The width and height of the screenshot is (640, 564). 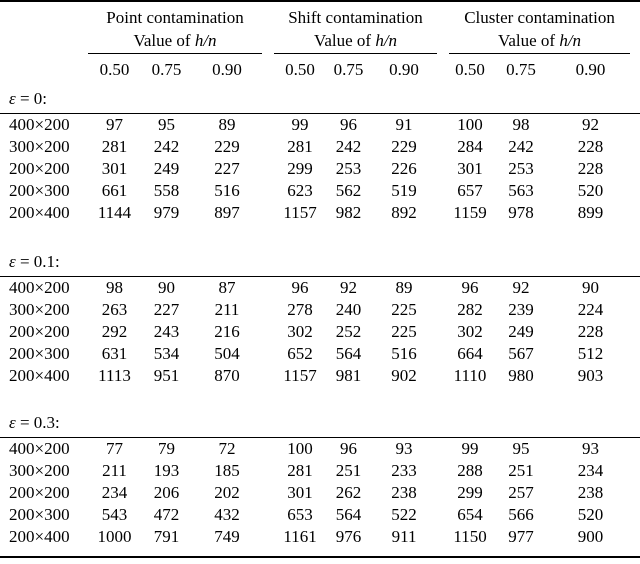 What do you see at coordinates (590, 190) in the screenshot?
I see `table-cell: 520` at bounding box center [590, 190].